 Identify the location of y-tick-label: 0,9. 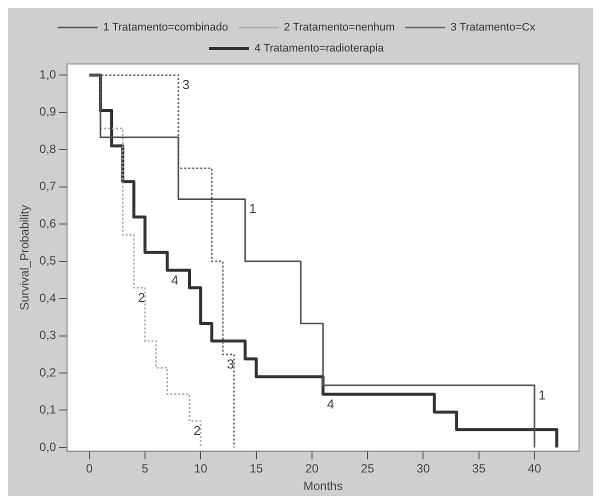
(47, 111).